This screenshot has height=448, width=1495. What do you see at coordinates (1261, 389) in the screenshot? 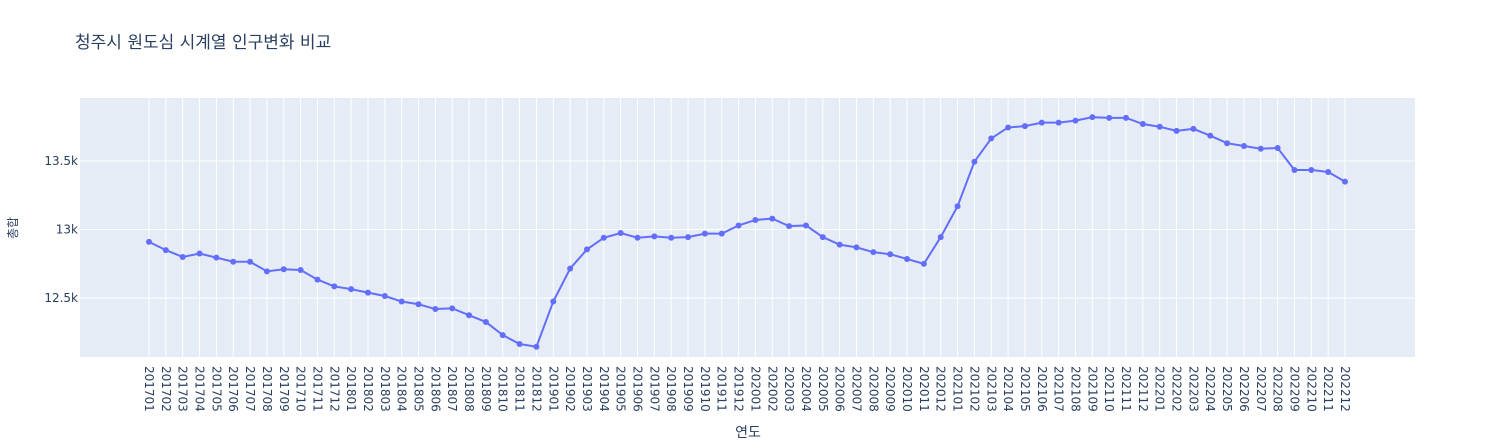
I see `x-tick-label: 202207` at bounding box center [1261, 389].